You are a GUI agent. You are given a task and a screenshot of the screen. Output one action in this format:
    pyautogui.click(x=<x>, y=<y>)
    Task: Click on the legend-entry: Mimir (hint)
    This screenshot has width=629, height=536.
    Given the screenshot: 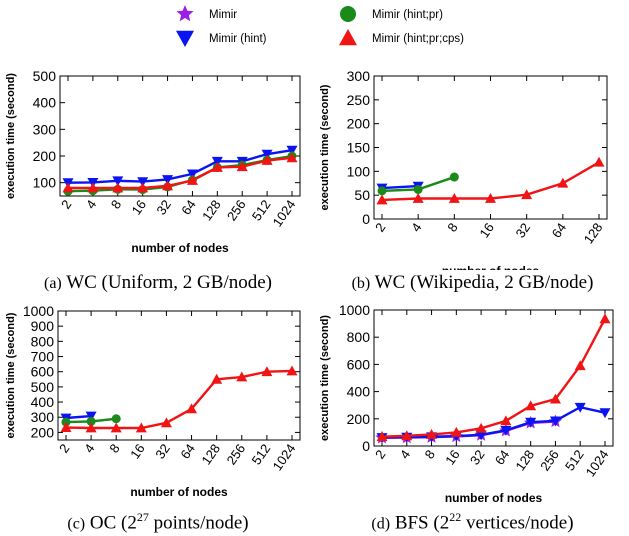 What is the action you would take?
    pyautogui.click(x=221, y=38)
    